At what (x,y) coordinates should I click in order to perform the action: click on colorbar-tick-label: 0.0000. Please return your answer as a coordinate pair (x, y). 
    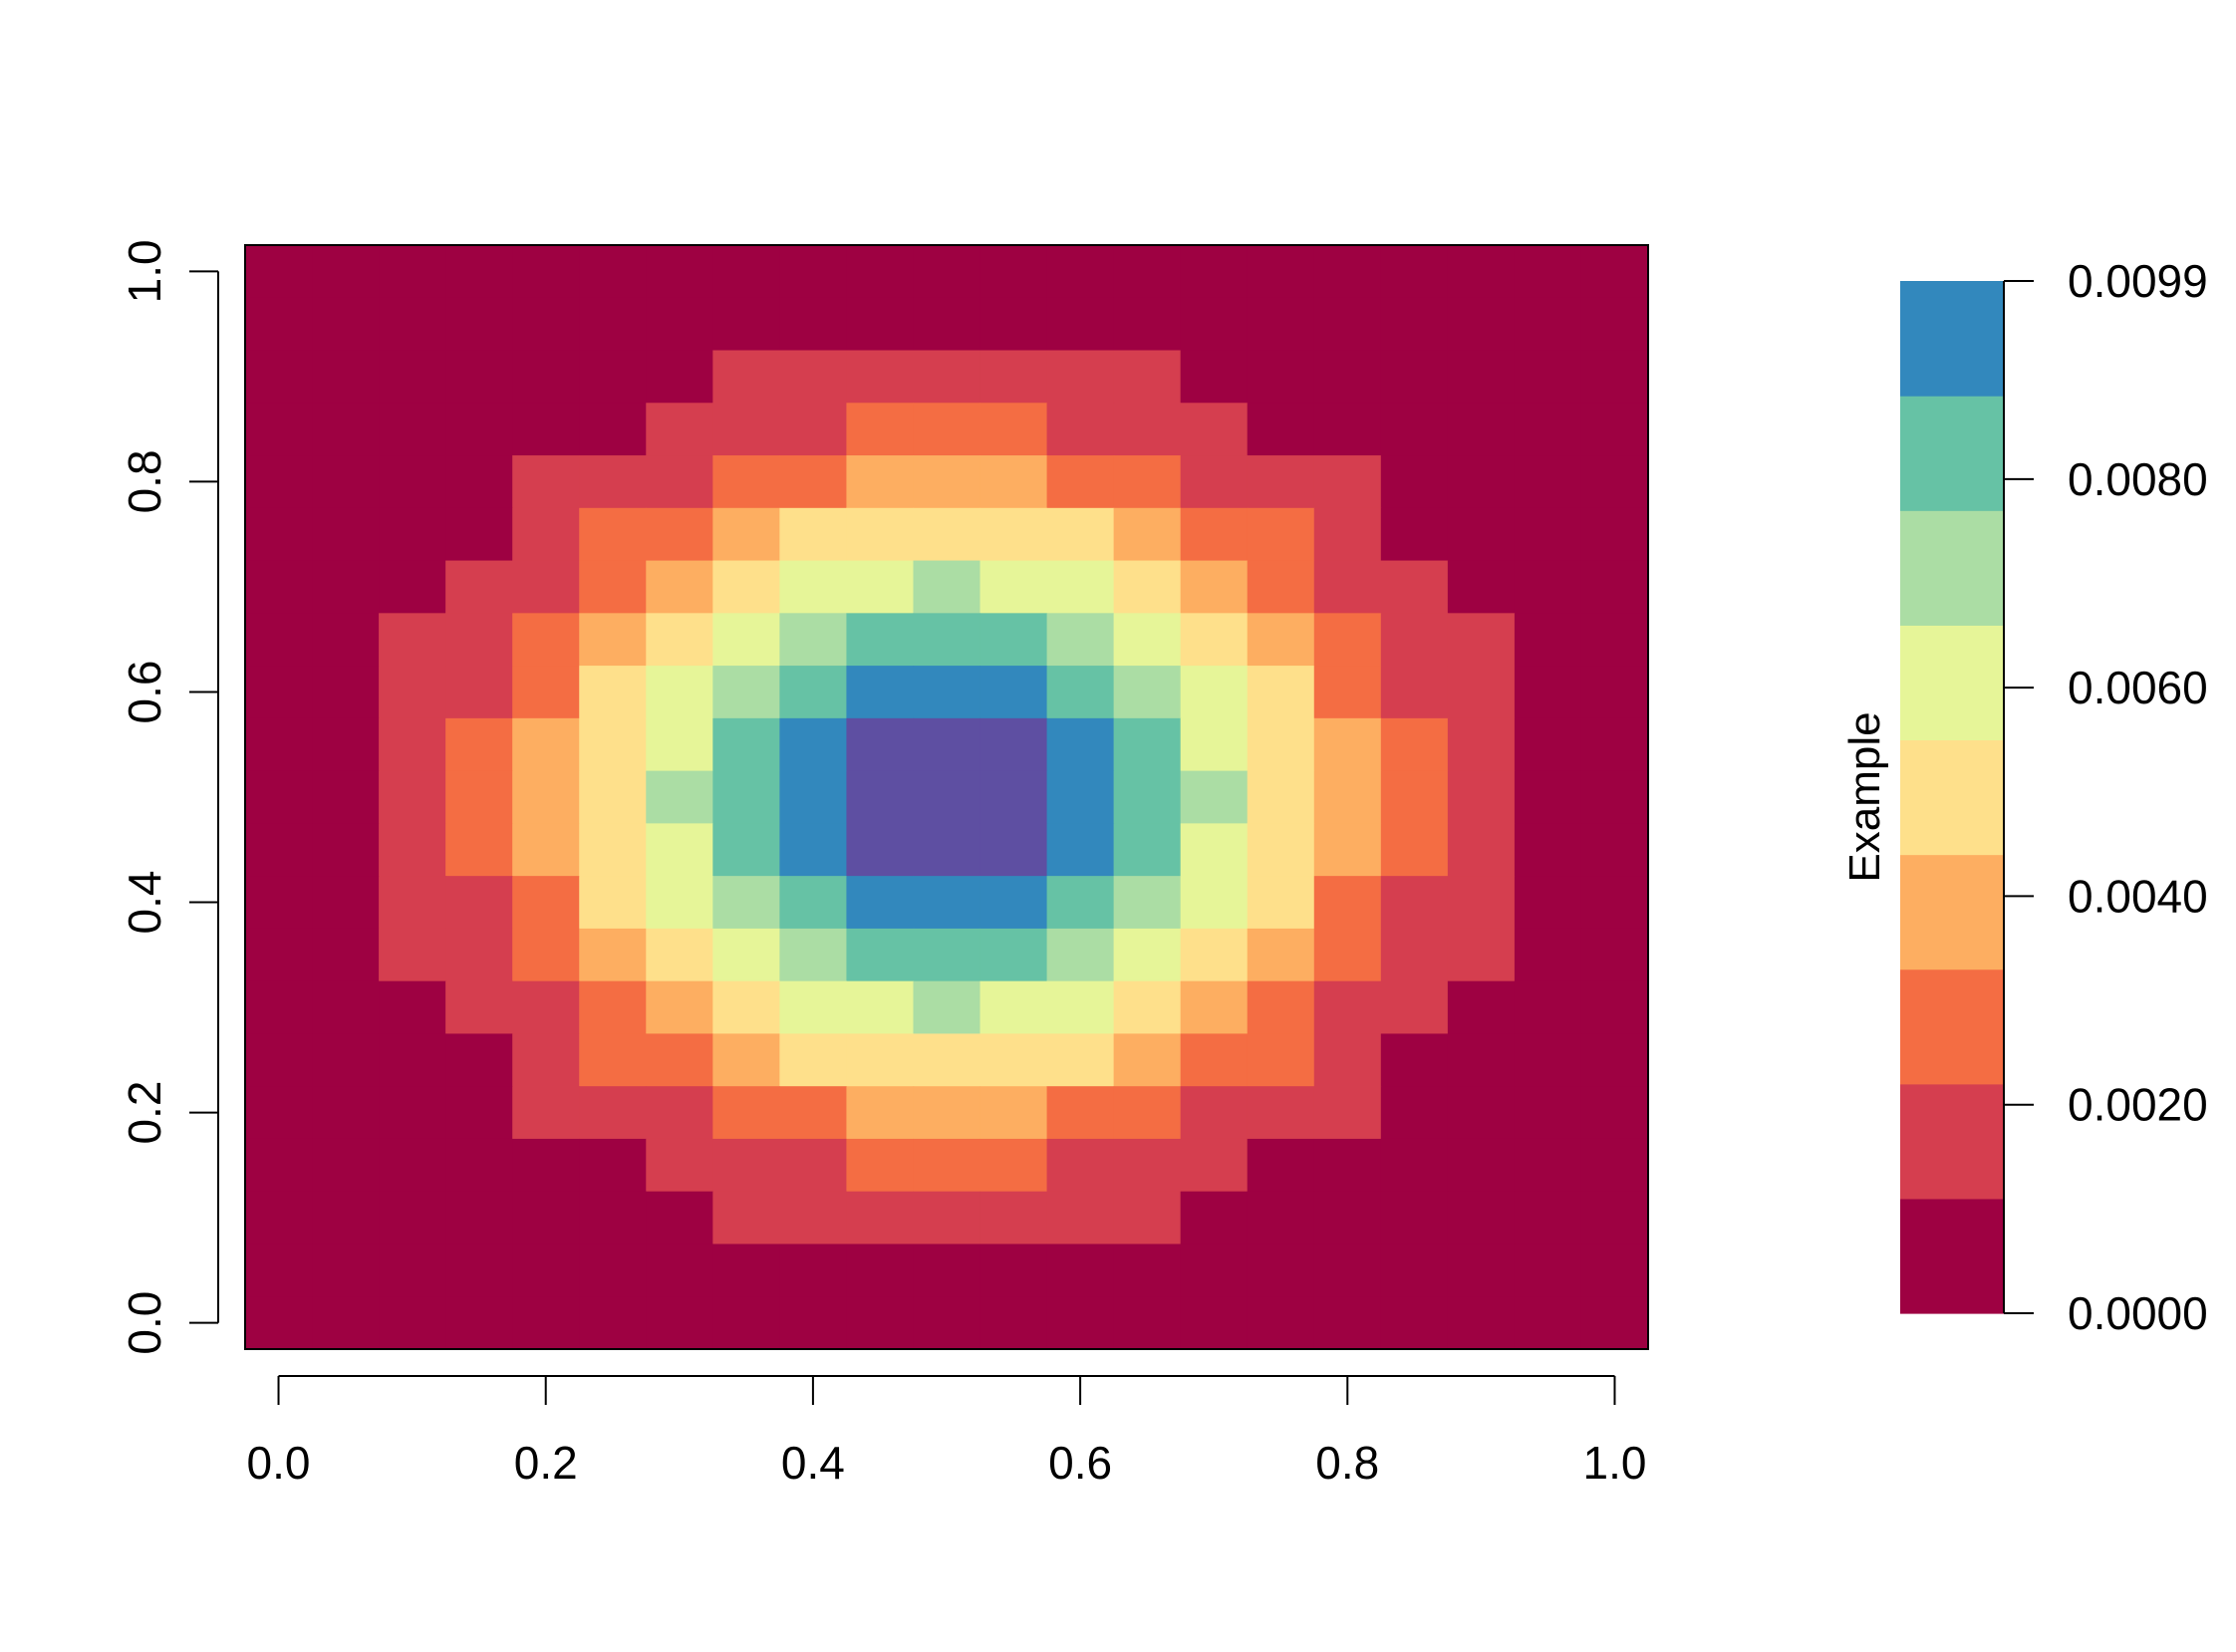
    Looking at the image, I should click on (2138, 1313).